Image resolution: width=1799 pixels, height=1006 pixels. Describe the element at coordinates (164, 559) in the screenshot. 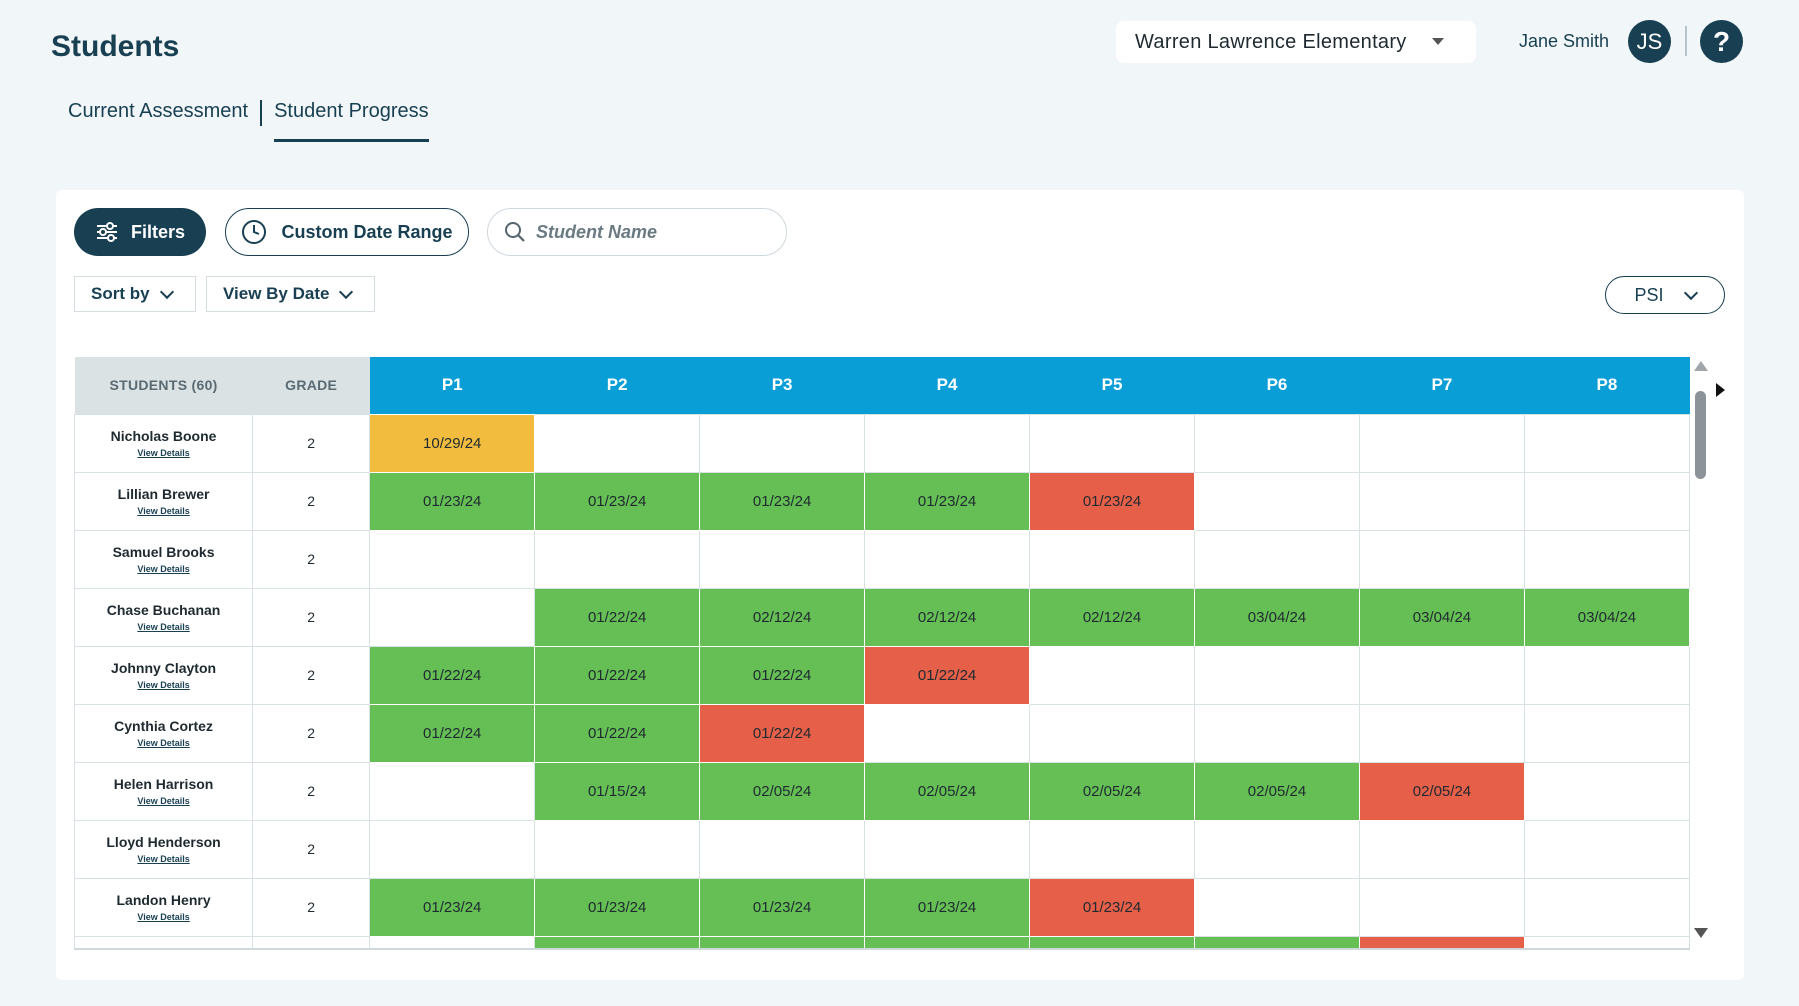

I see `student-cell: Samuel Brooks View Details` at that location.